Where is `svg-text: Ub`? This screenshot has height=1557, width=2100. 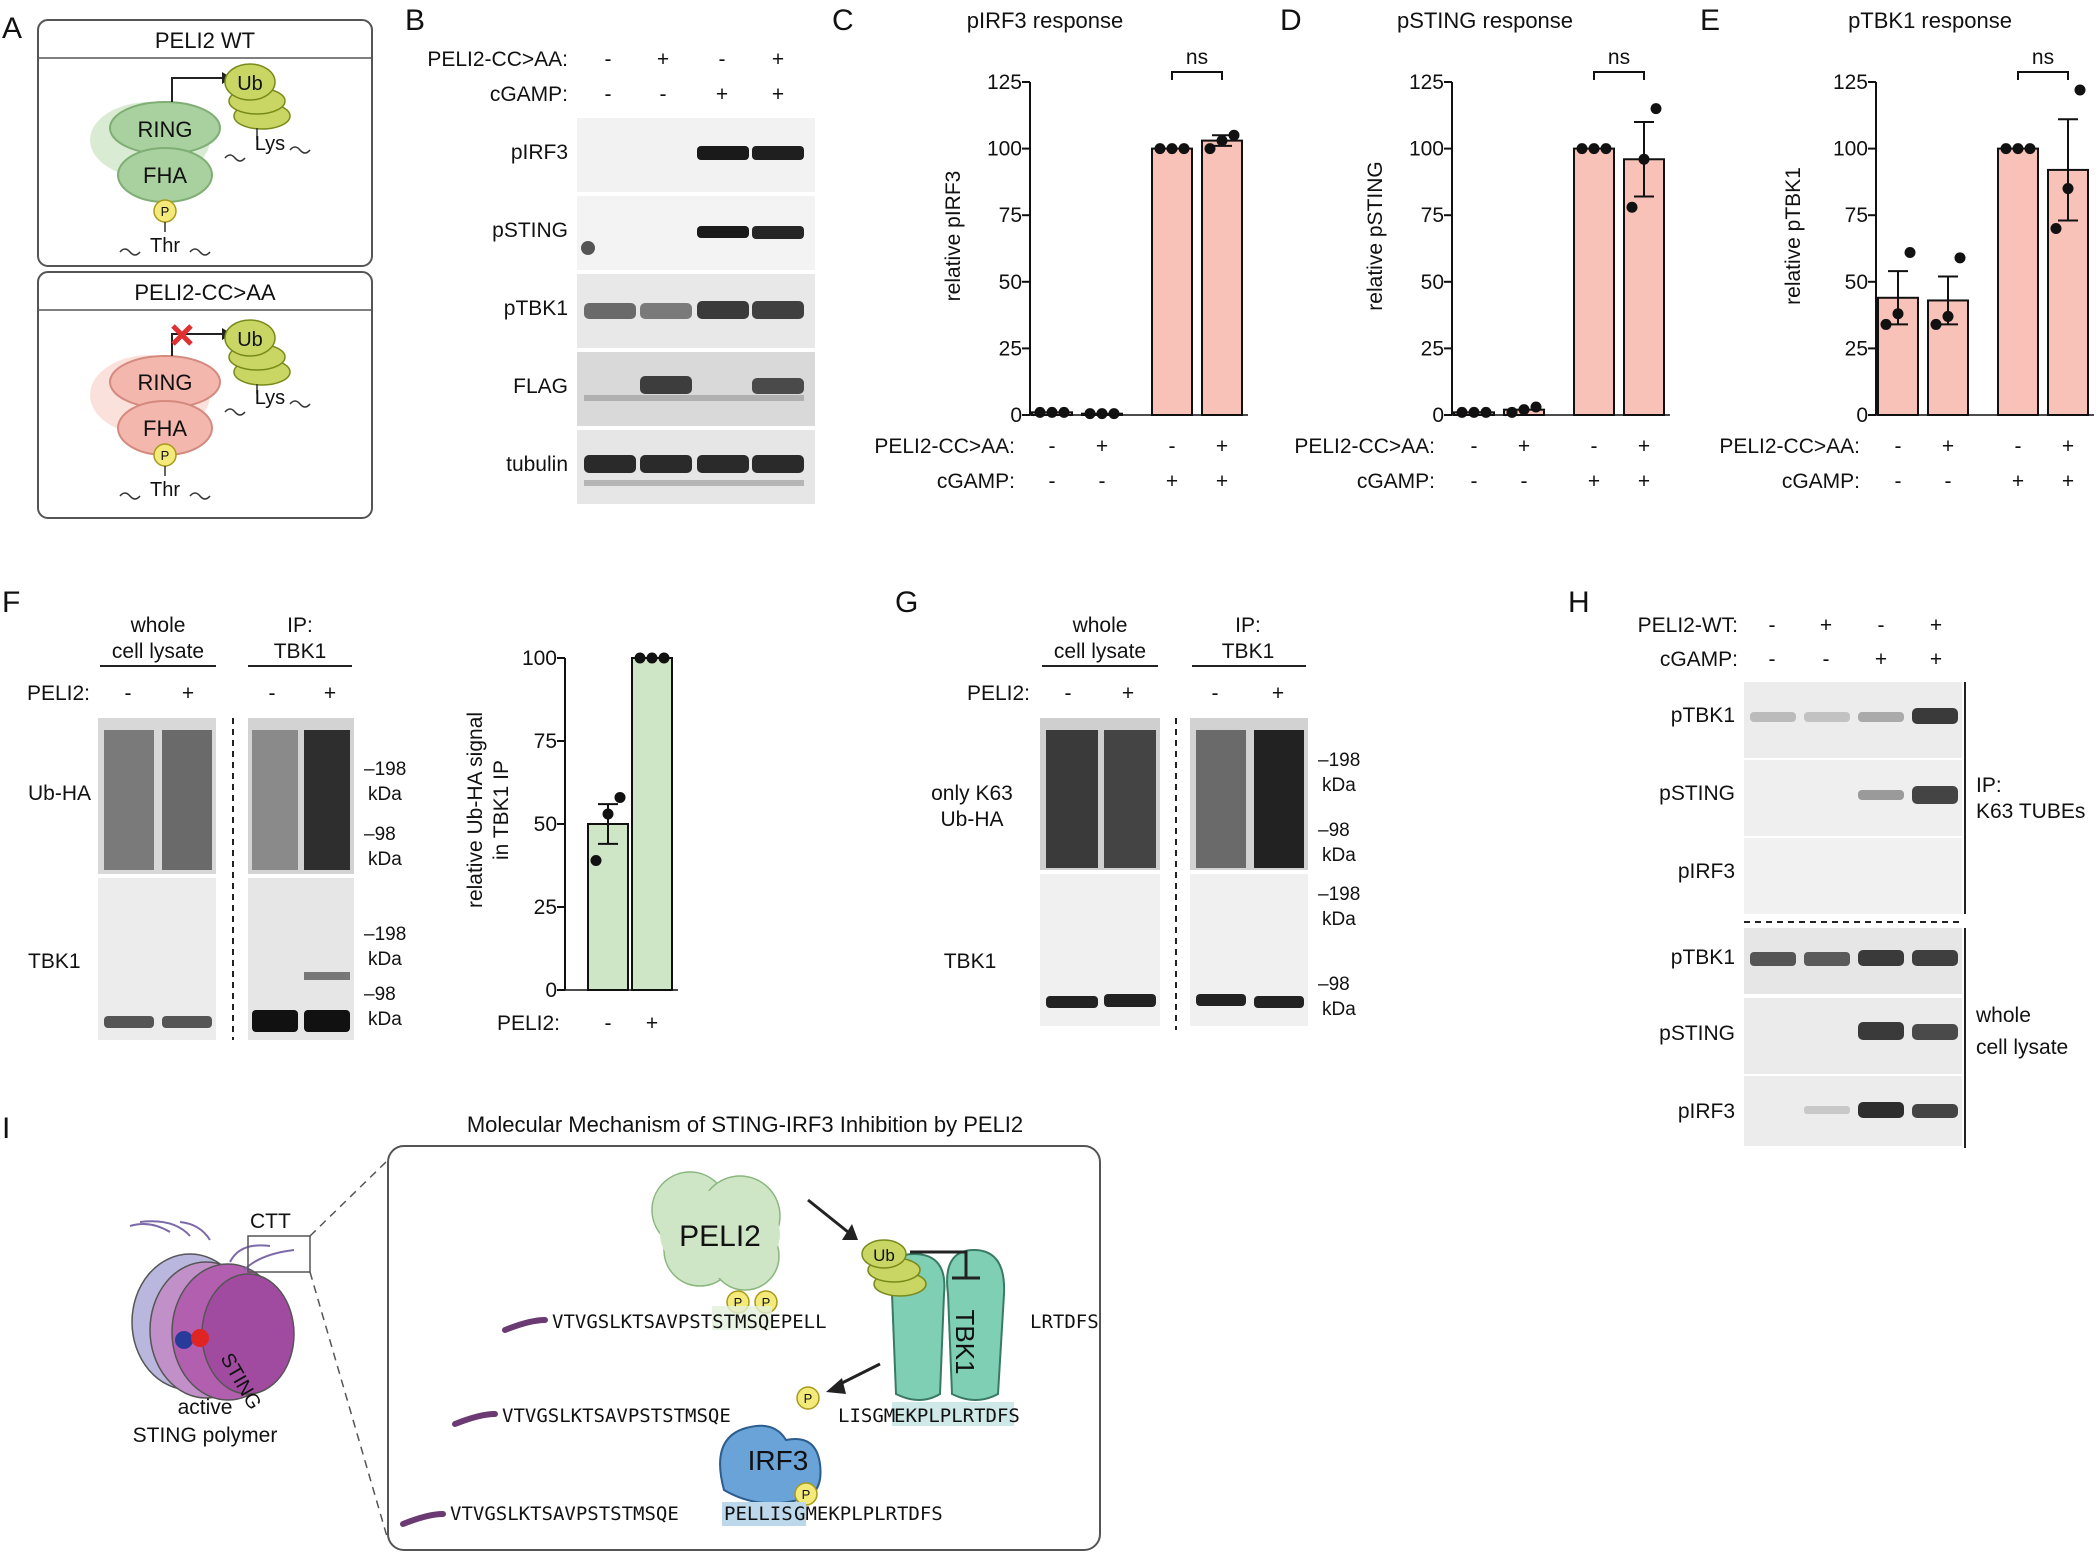
svg-text: Ub is located at coordinates (250, 340).